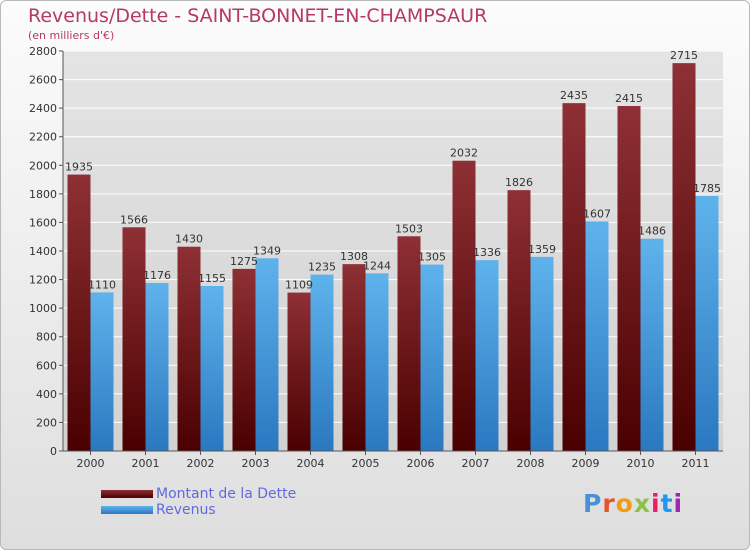 The image size is (750, 550). What do you see at coordinates (102, 284) in the screenshot?
I see `data-label-revenus: 1110` at bounding box center [102, 284].